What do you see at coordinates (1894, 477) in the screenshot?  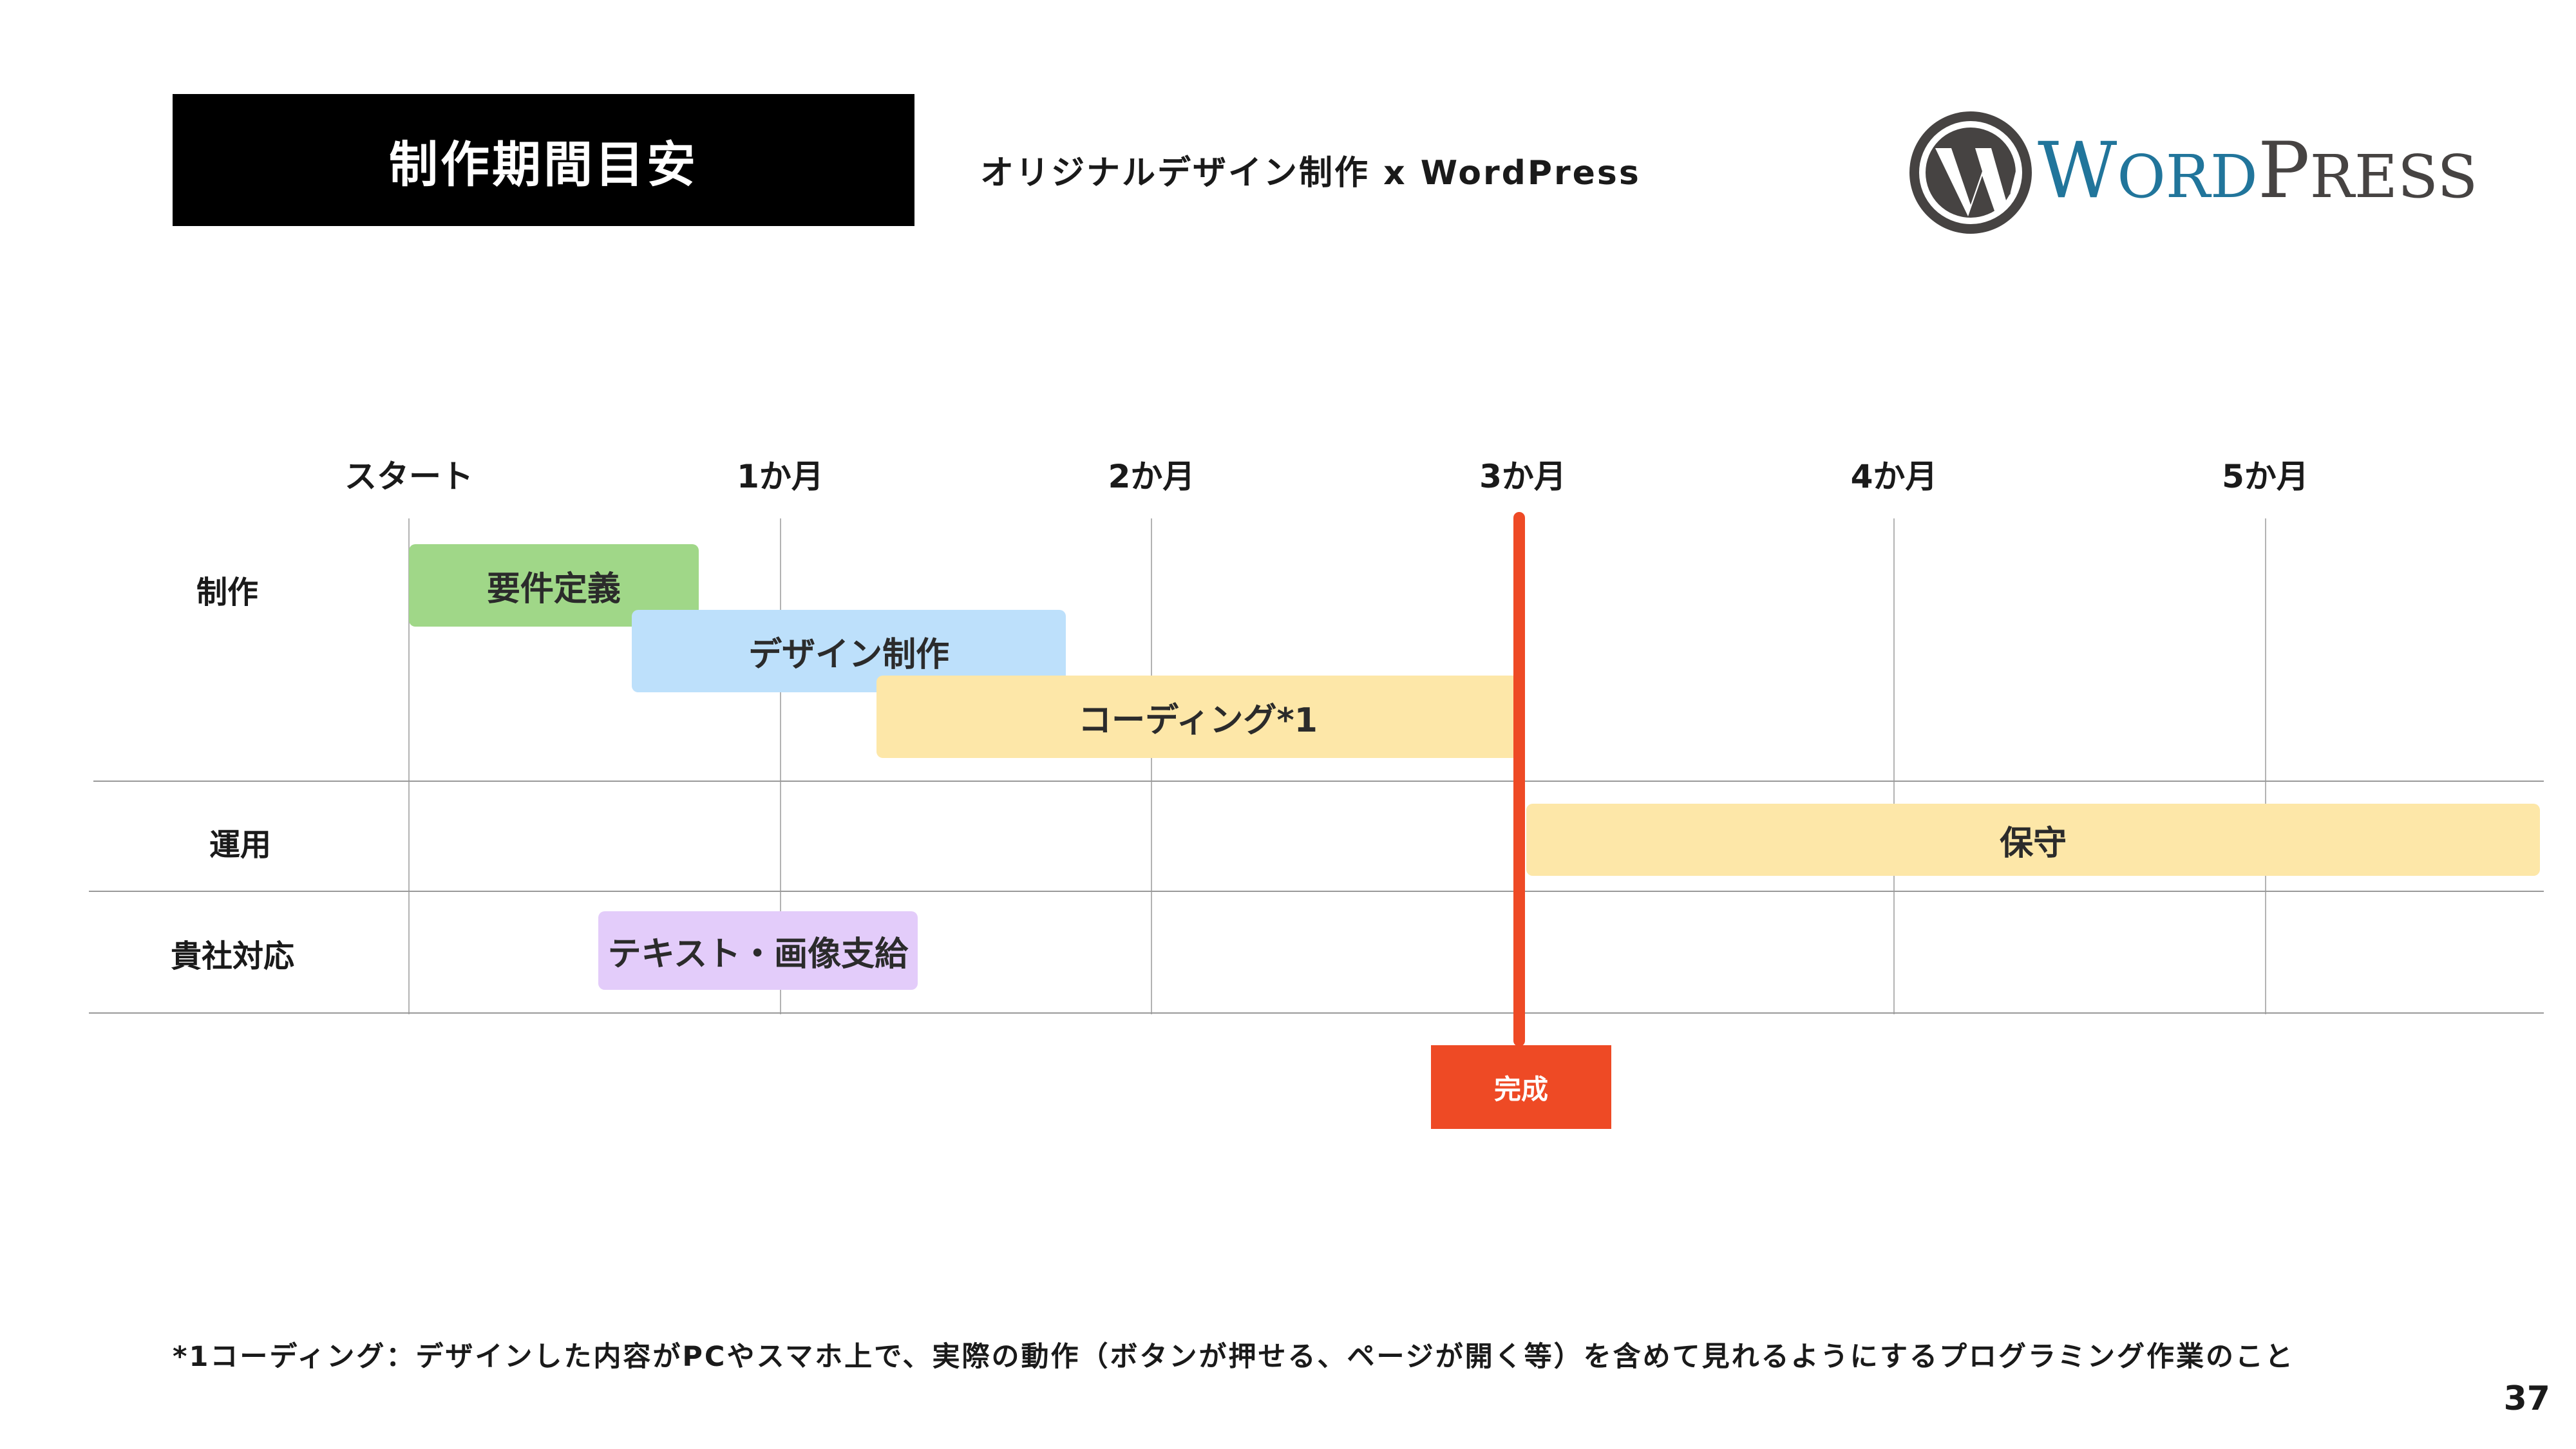 I see `column-label-month-4: 4か月` at bounding box center [1894, 477].